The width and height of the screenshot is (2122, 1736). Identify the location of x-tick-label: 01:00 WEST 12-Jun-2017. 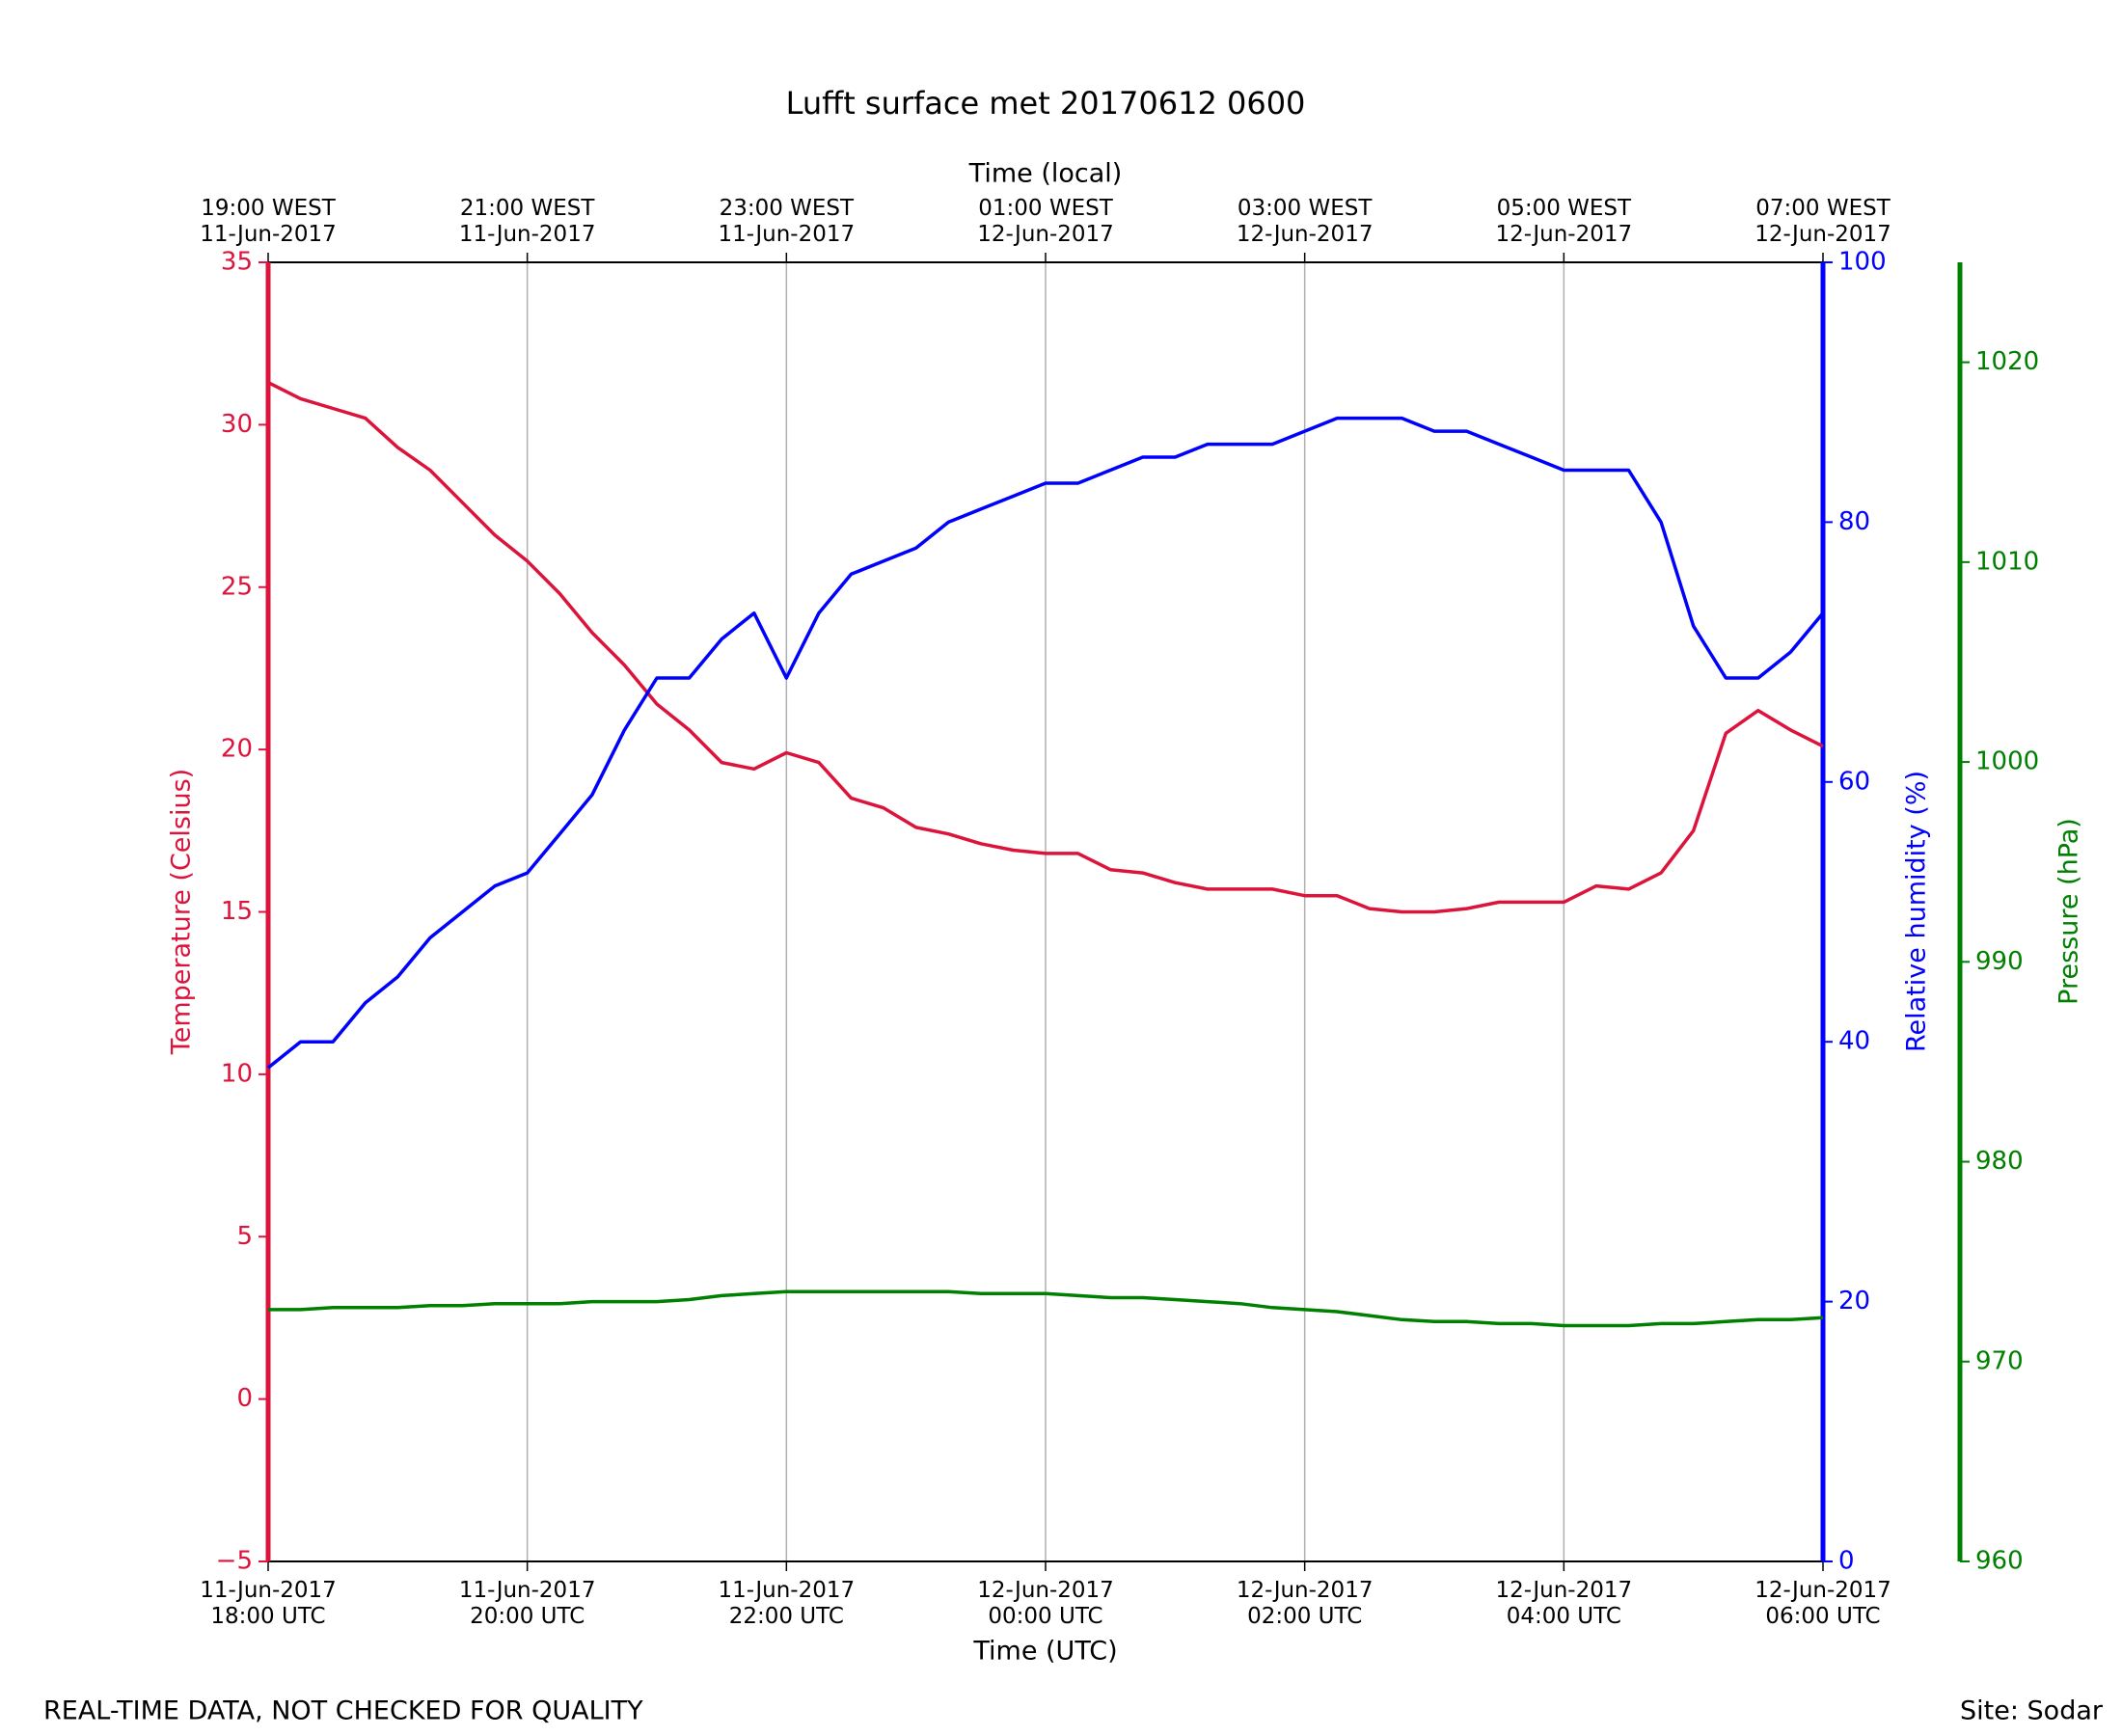
(1046, 222).